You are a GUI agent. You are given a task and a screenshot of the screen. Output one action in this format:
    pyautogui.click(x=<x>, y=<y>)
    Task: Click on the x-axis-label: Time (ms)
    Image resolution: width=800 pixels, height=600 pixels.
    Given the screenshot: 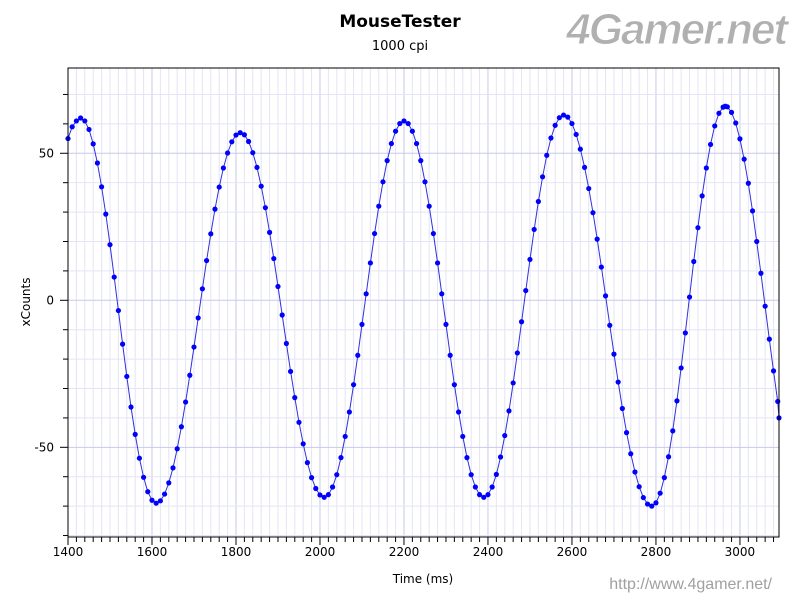 What is the action you would take?
    pyautogui.click(x=423, y=579)
    